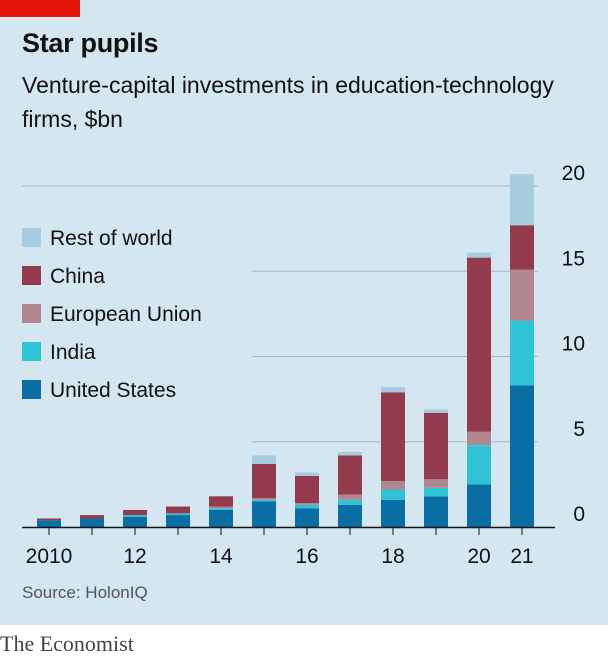 The width and height of the screenshot is (608, 662). Describe the element at coordinates (111, 238) in the screenshot. I see `legend-label-rest-of-world: Rest of world` at that location.